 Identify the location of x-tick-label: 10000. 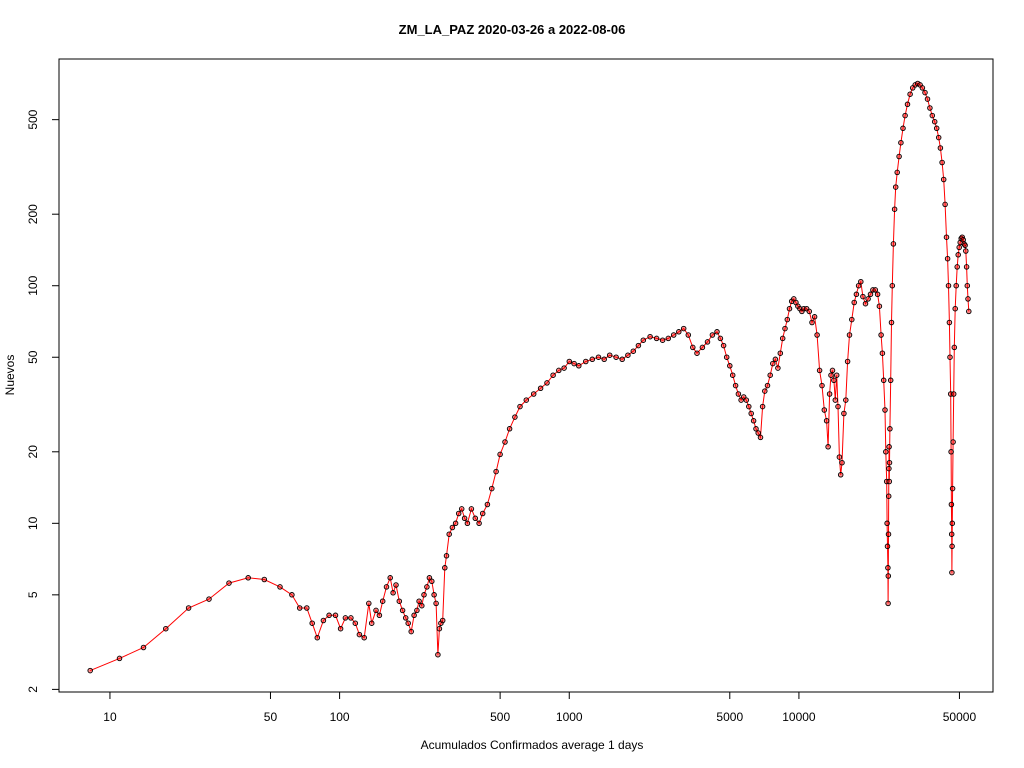
(799, 717).